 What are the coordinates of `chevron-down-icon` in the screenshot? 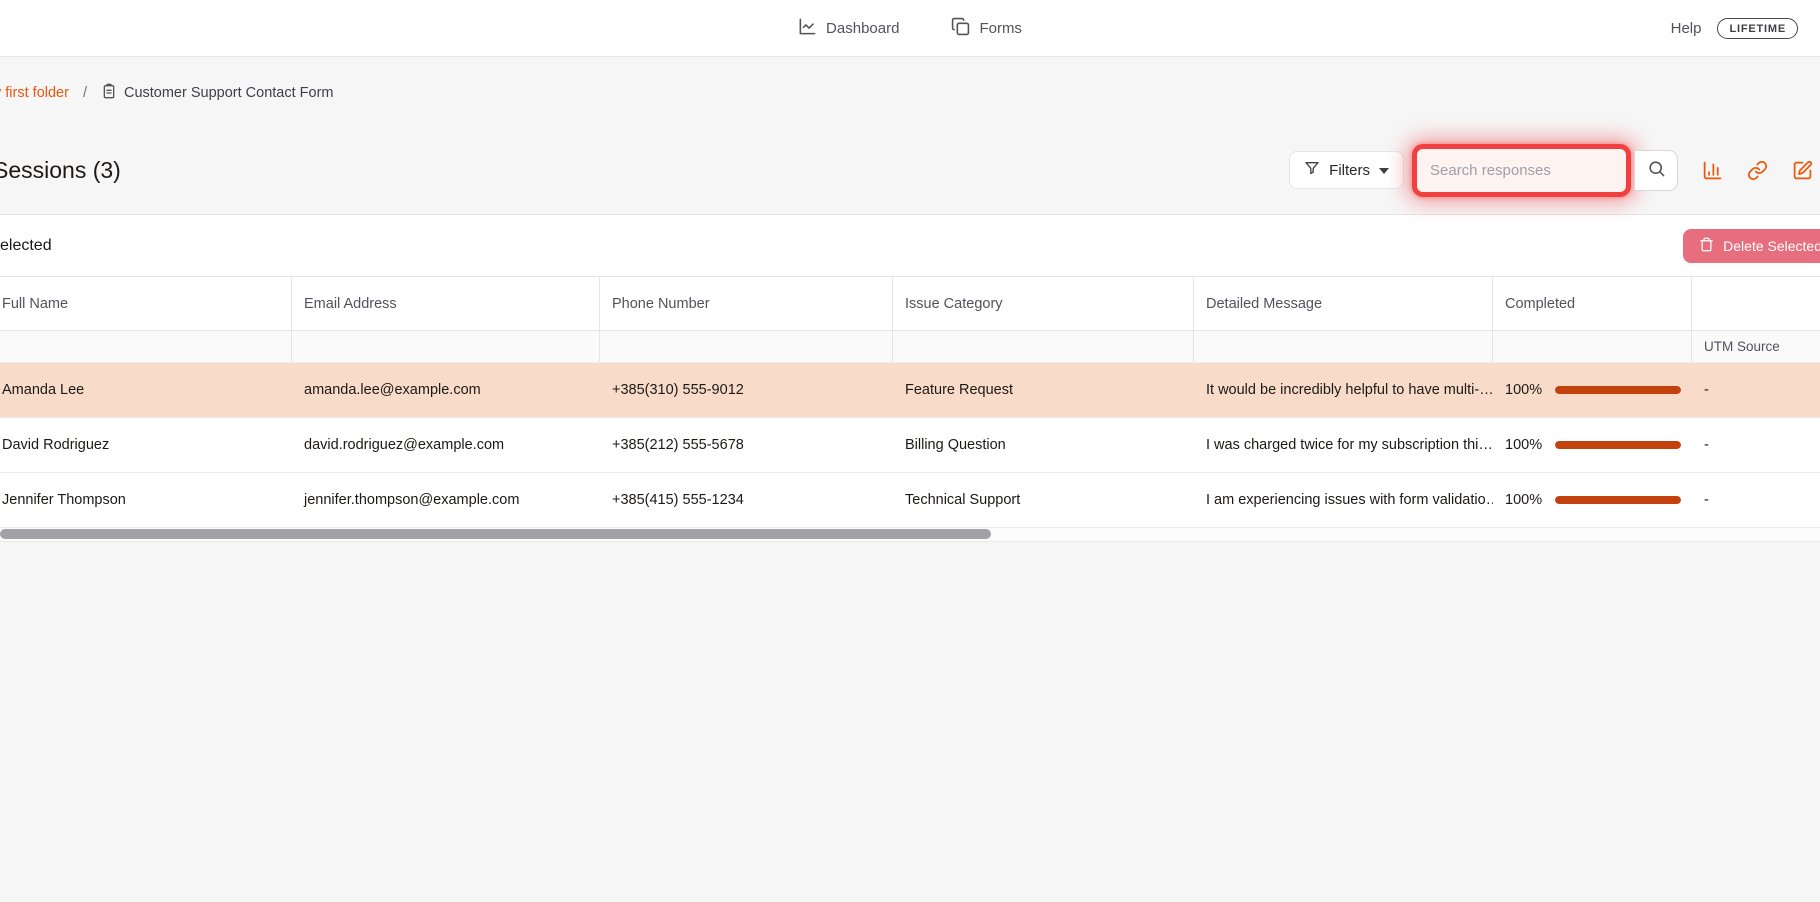 It's located at (1384, 171).